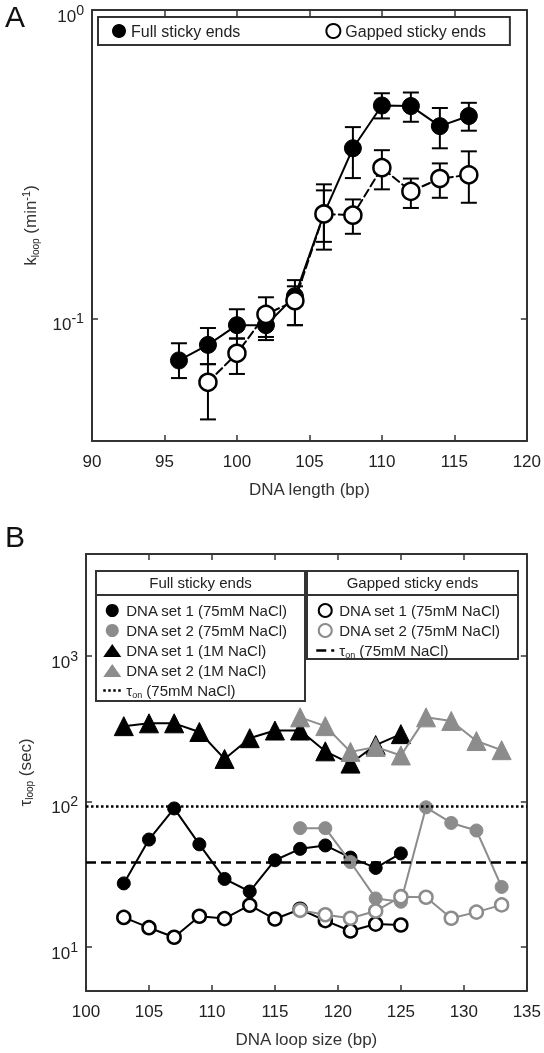 The width and height of the screenshot is (544, 1053). What do you see at coordinates (15, 536) in the screenshot?
I see `chart-title: B` at bounding box center [15, 536].